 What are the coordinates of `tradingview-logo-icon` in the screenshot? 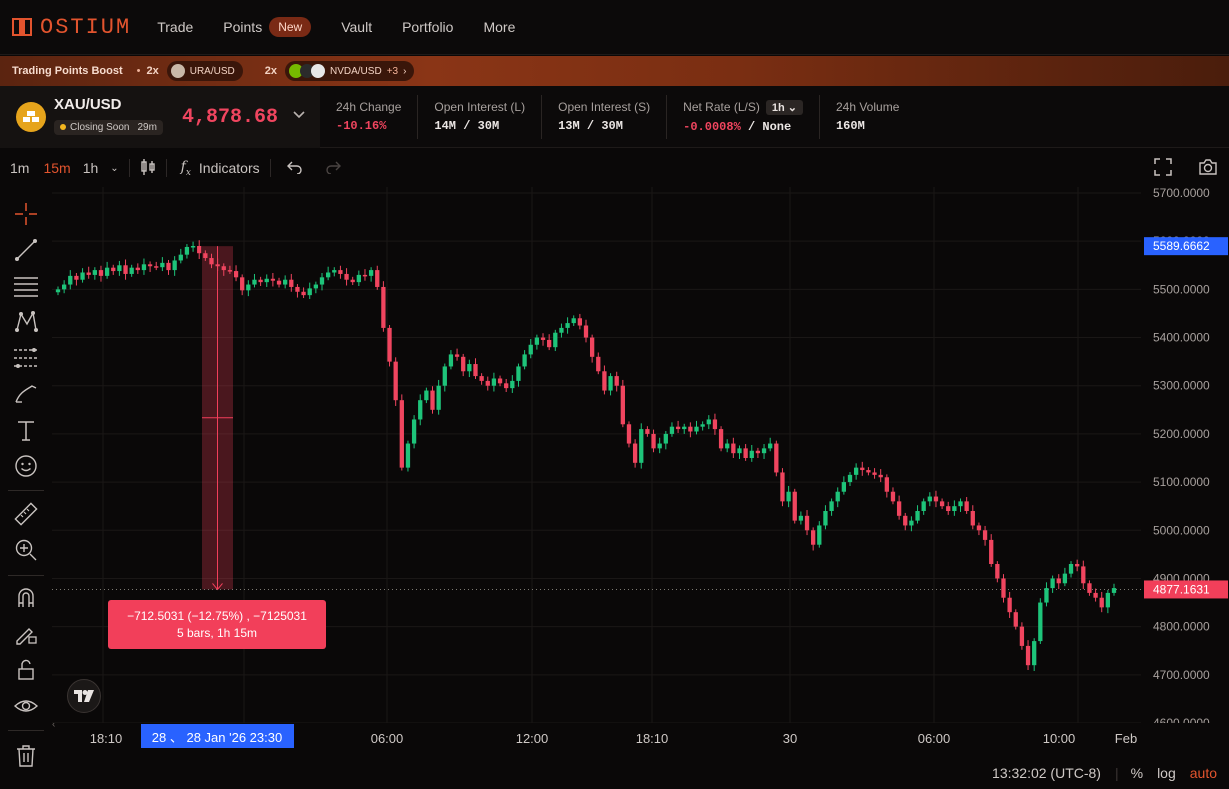 It's located at (84, 696).